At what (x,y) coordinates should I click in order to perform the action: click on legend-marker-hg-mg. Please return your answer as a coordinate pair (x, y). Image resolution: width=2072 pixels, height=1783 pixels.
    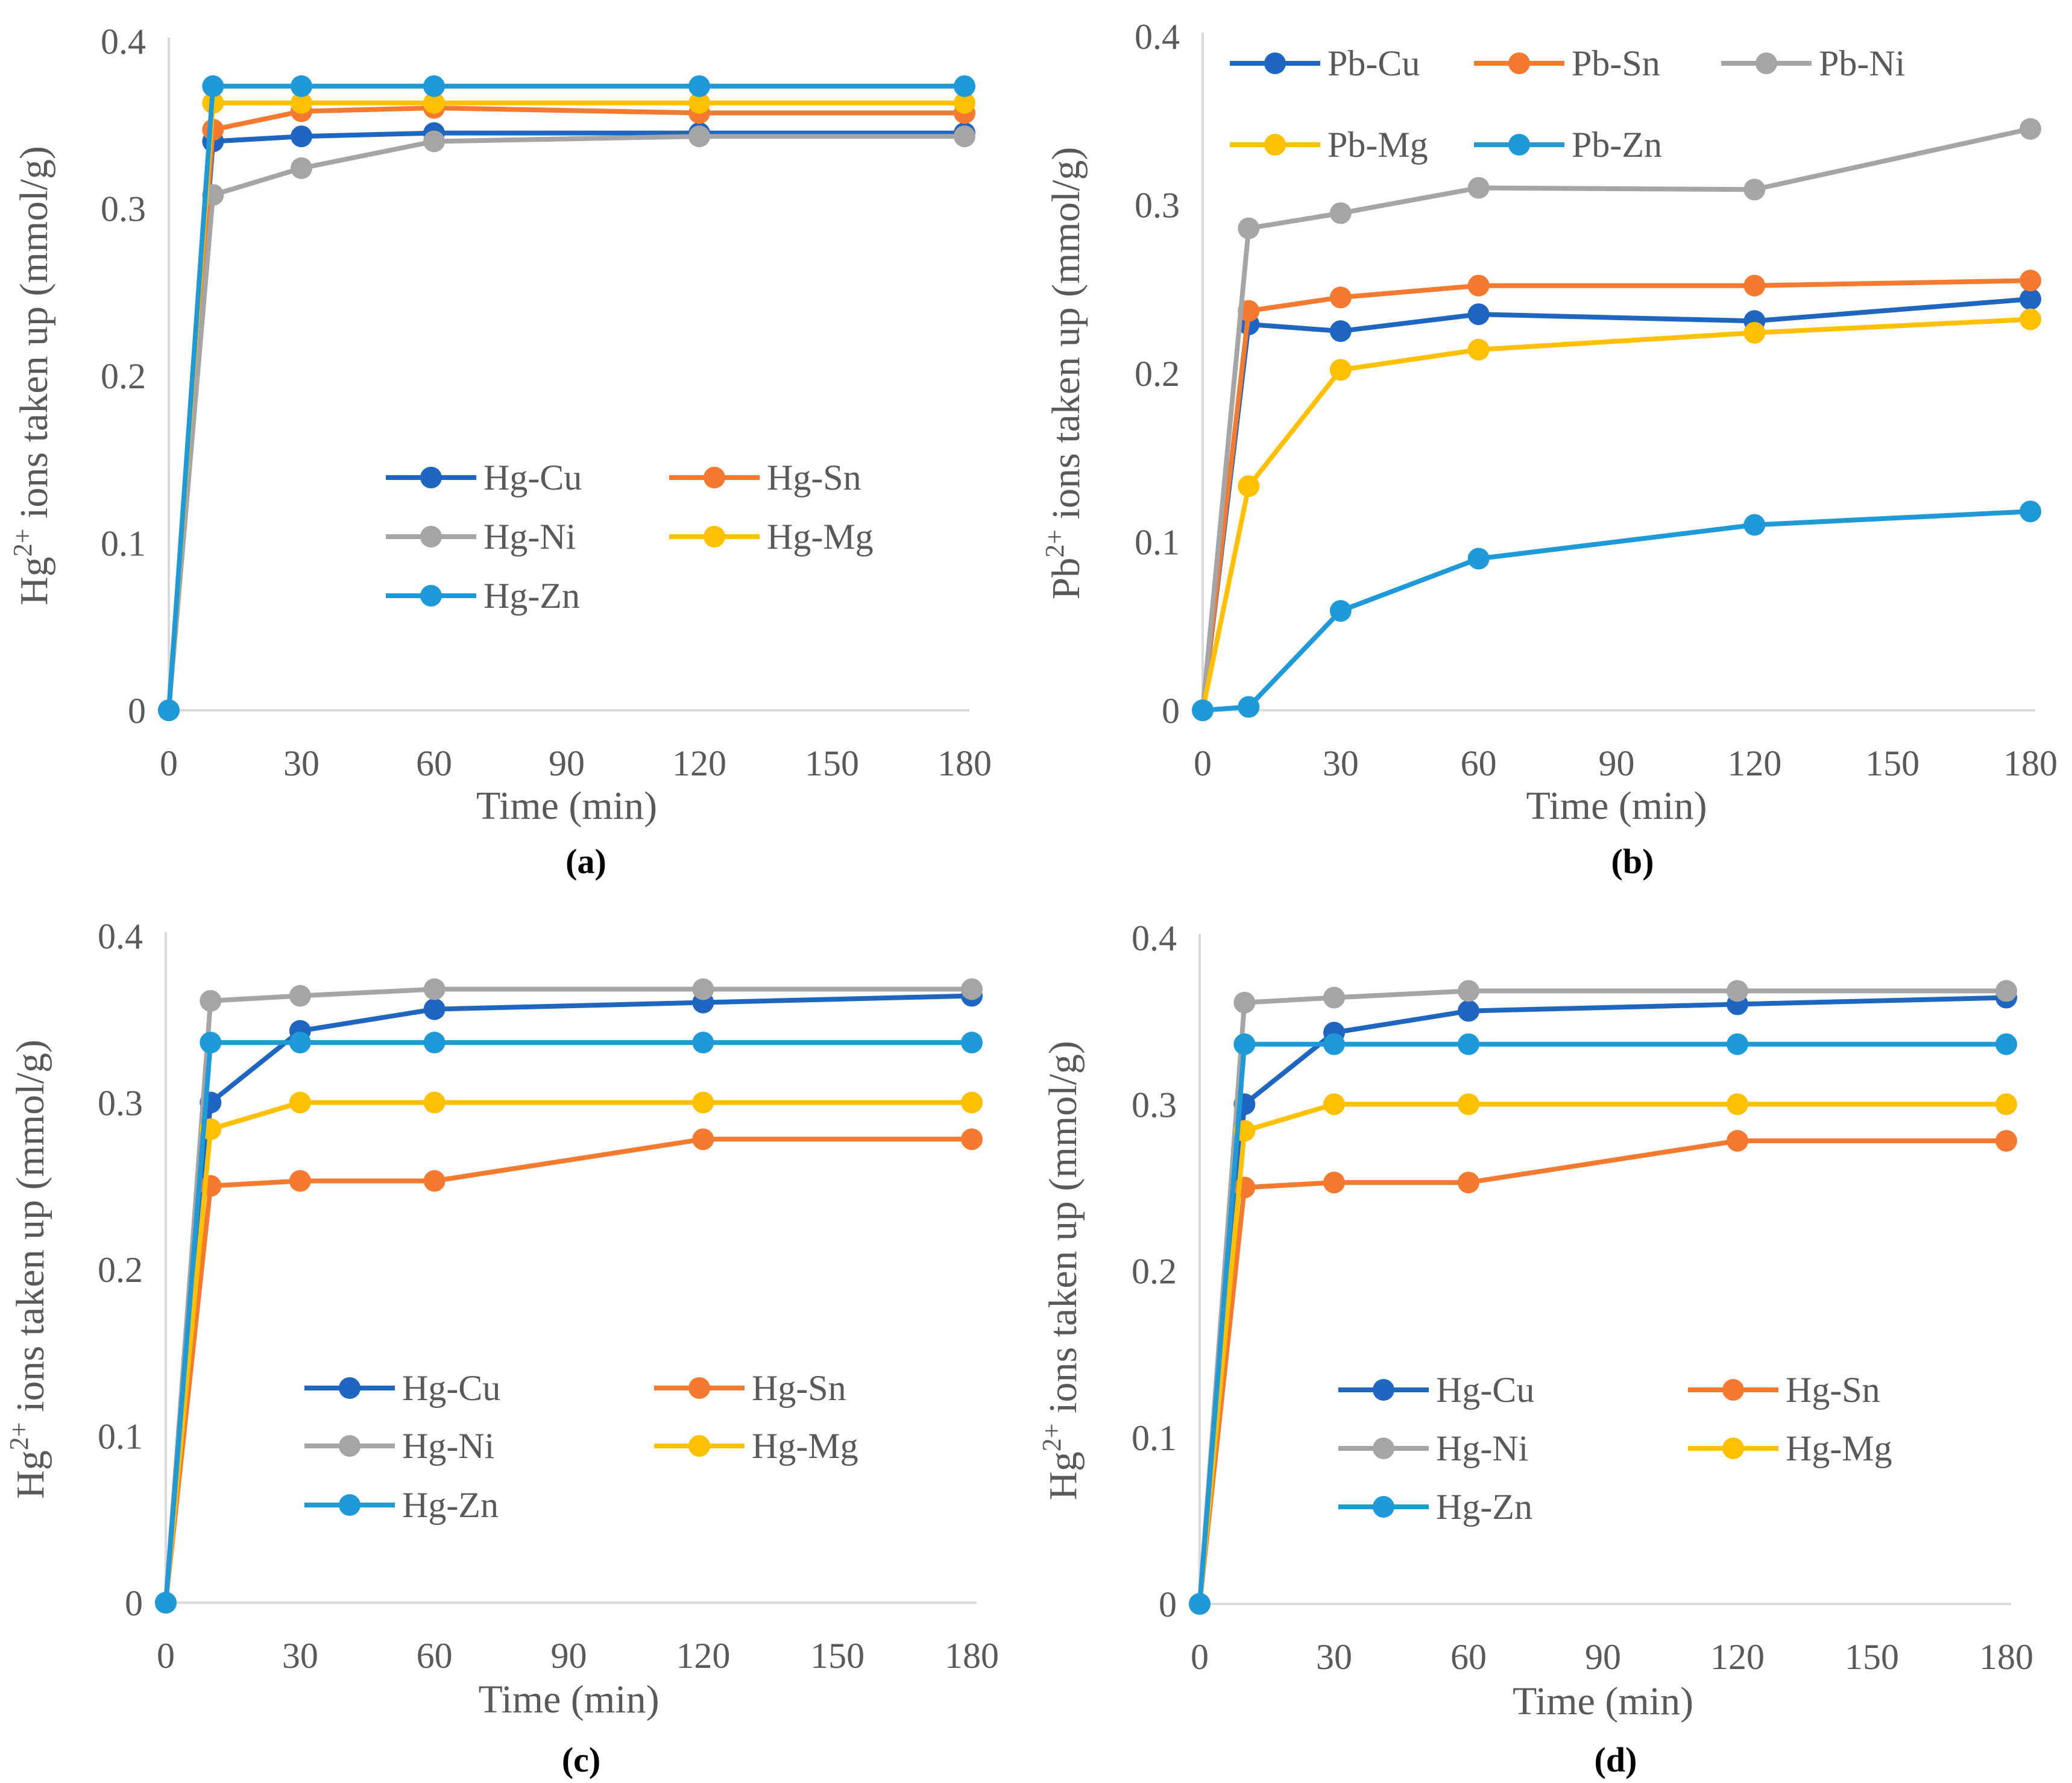
    Looking at the image, I should click on (699, 1446).